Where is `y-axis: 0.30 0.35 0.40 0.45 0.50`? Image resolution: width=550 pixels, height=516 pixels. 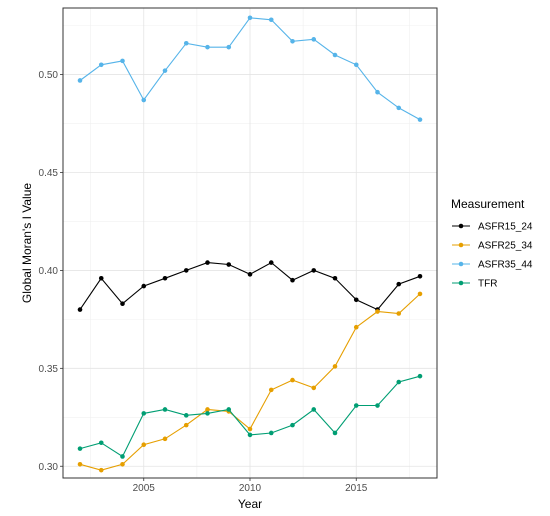 y-axis: 0.30 0.35 0.40 0.45 0.50 is located at coordinates (51, 271).